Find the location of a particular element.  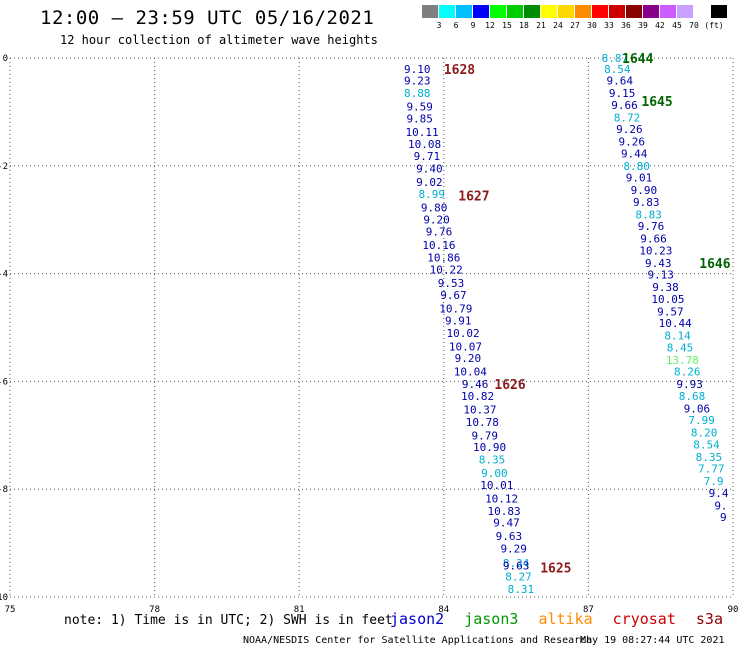

wave-height-point: 10.07 is located at coordinates (465, 346).